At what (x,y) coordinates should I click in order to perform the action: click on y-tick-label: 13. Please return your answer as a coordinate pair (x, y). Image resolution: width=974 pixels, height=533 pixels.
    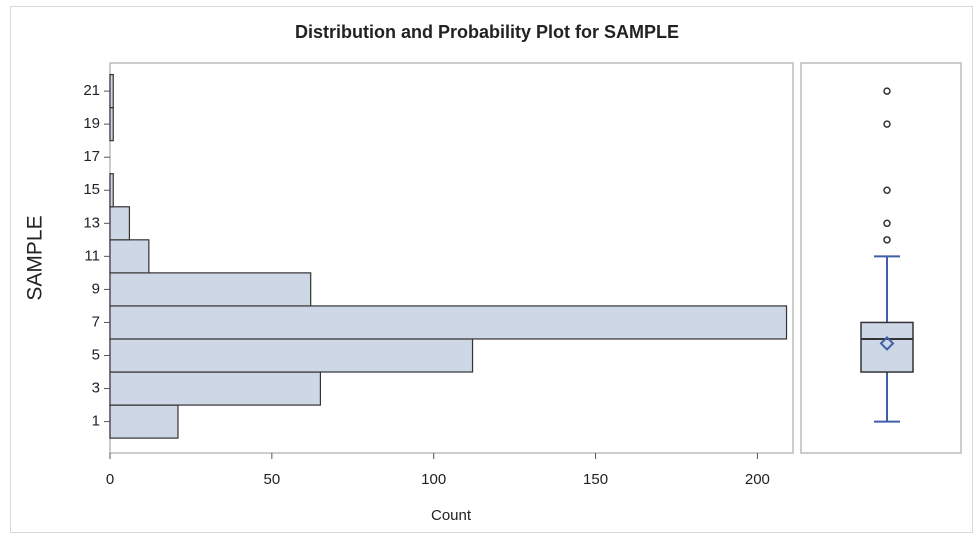
    Looking at the image, I should click on (91, 222).